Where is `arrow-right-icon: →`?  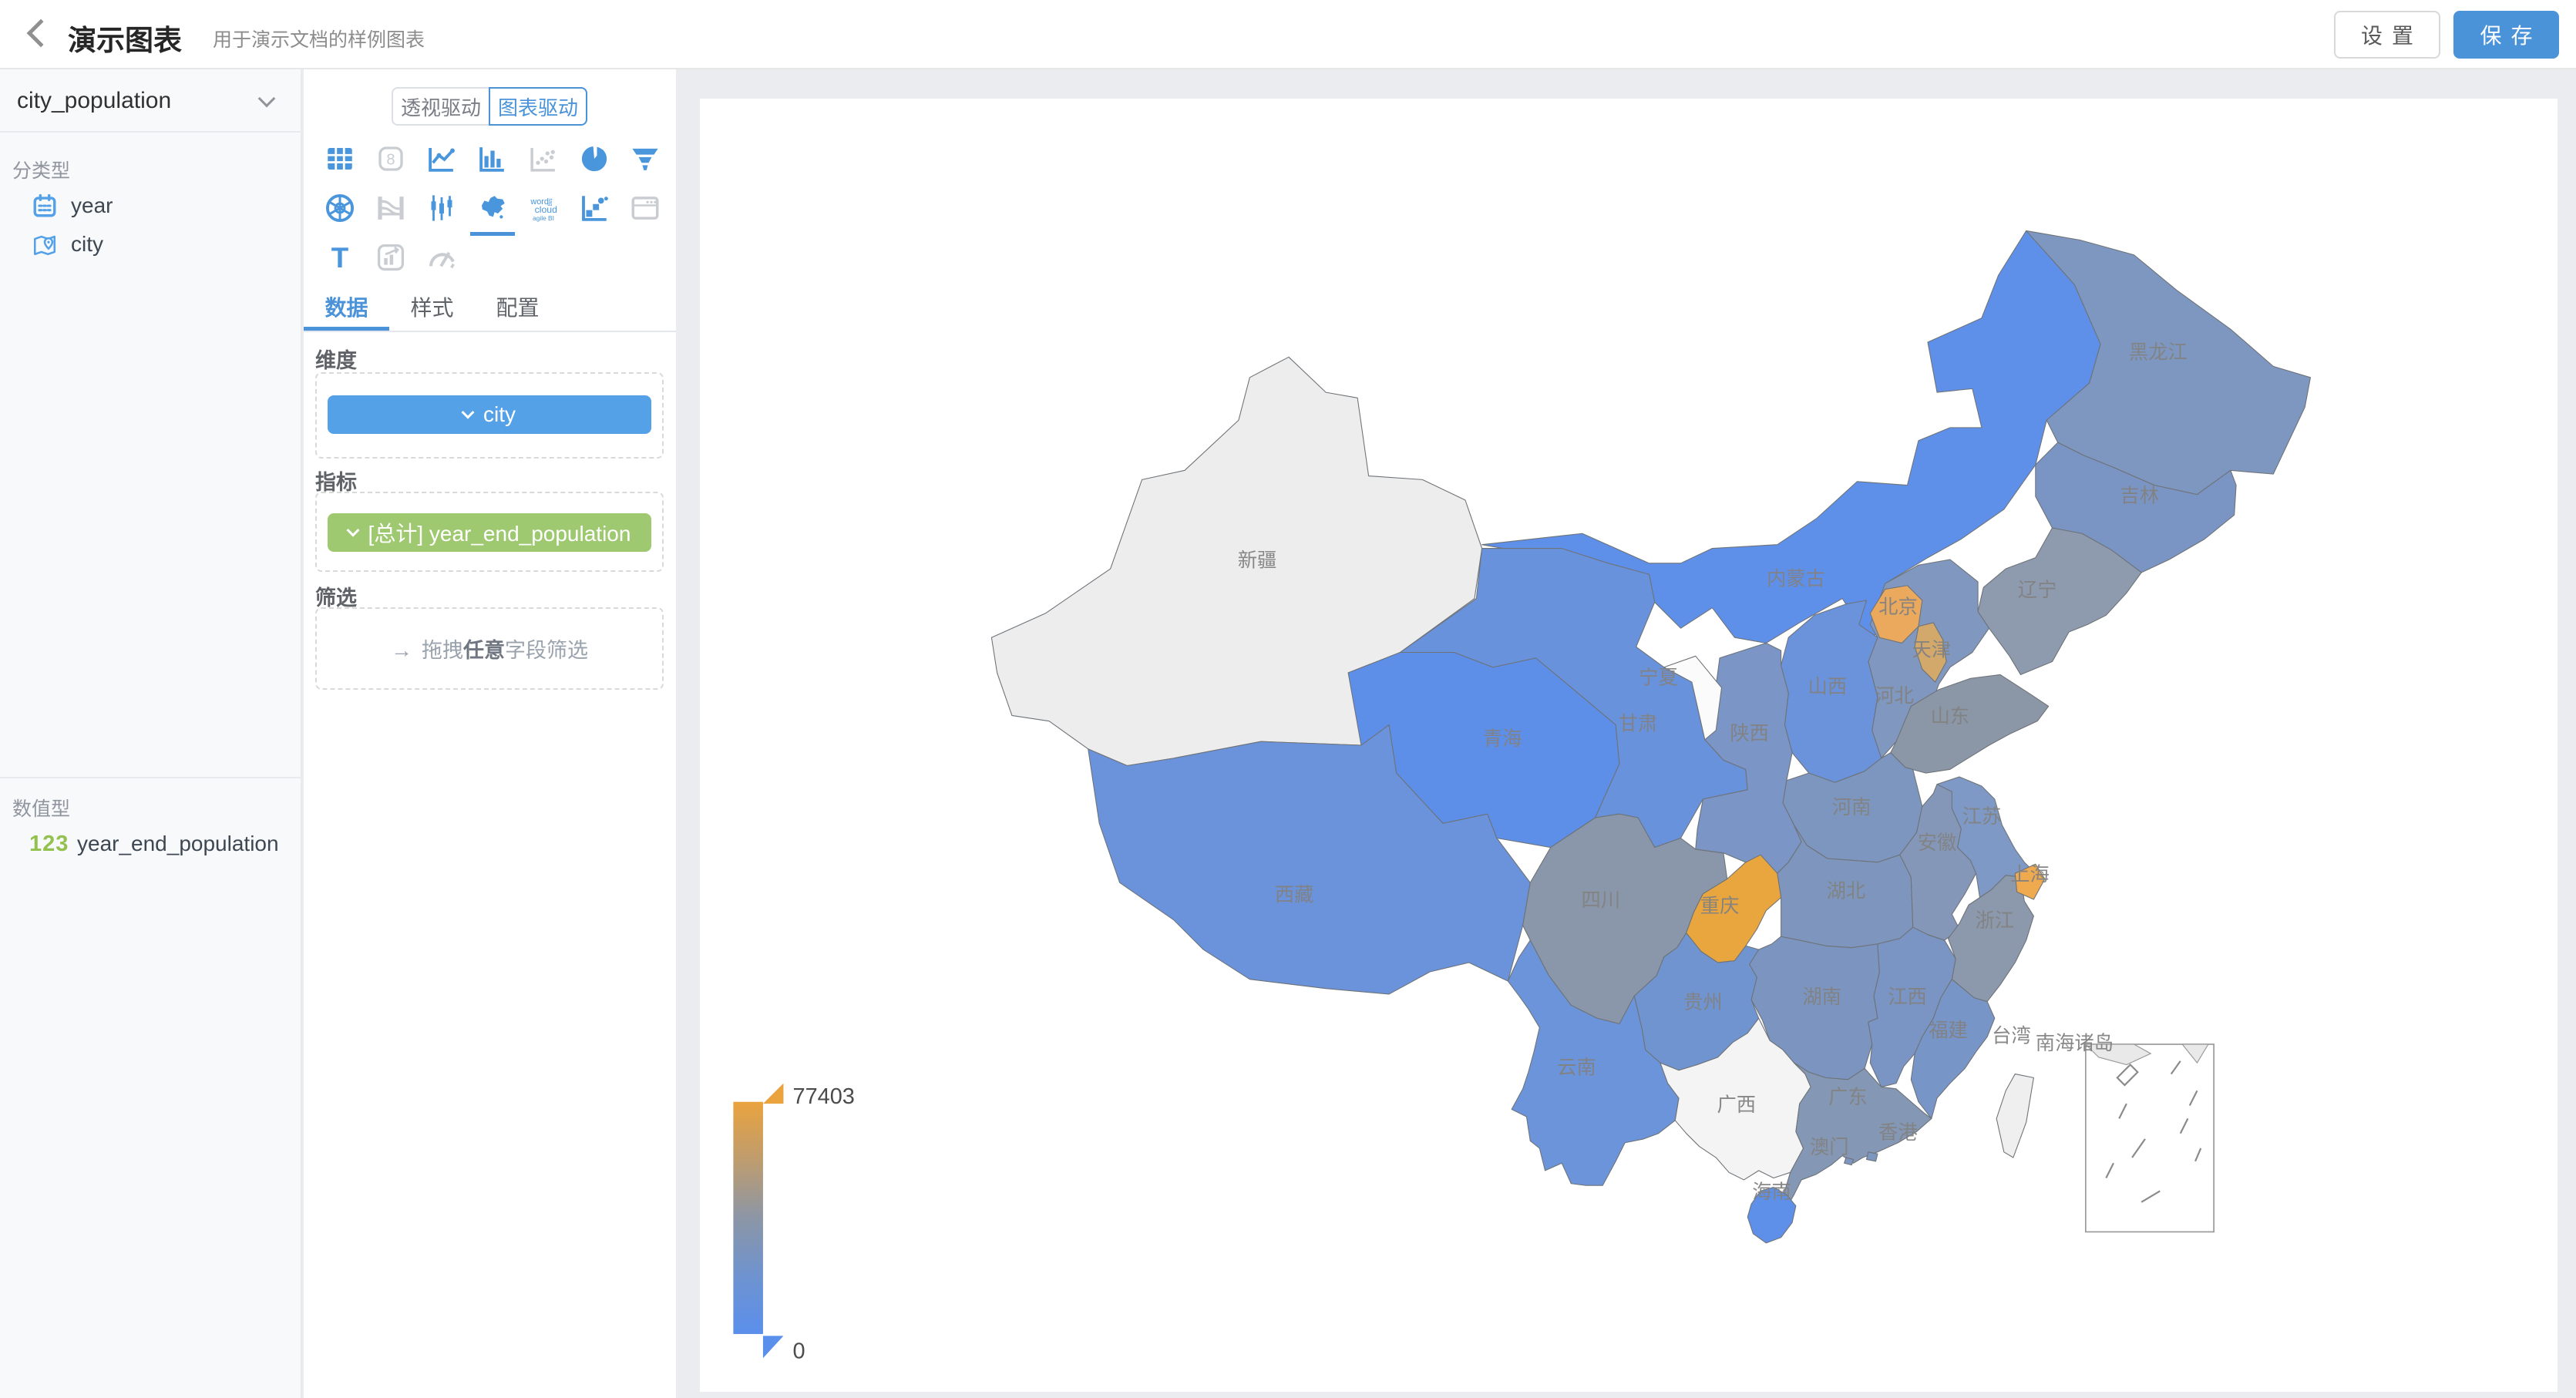
arrow-right-icon: → is located at coordinates (401, 650).